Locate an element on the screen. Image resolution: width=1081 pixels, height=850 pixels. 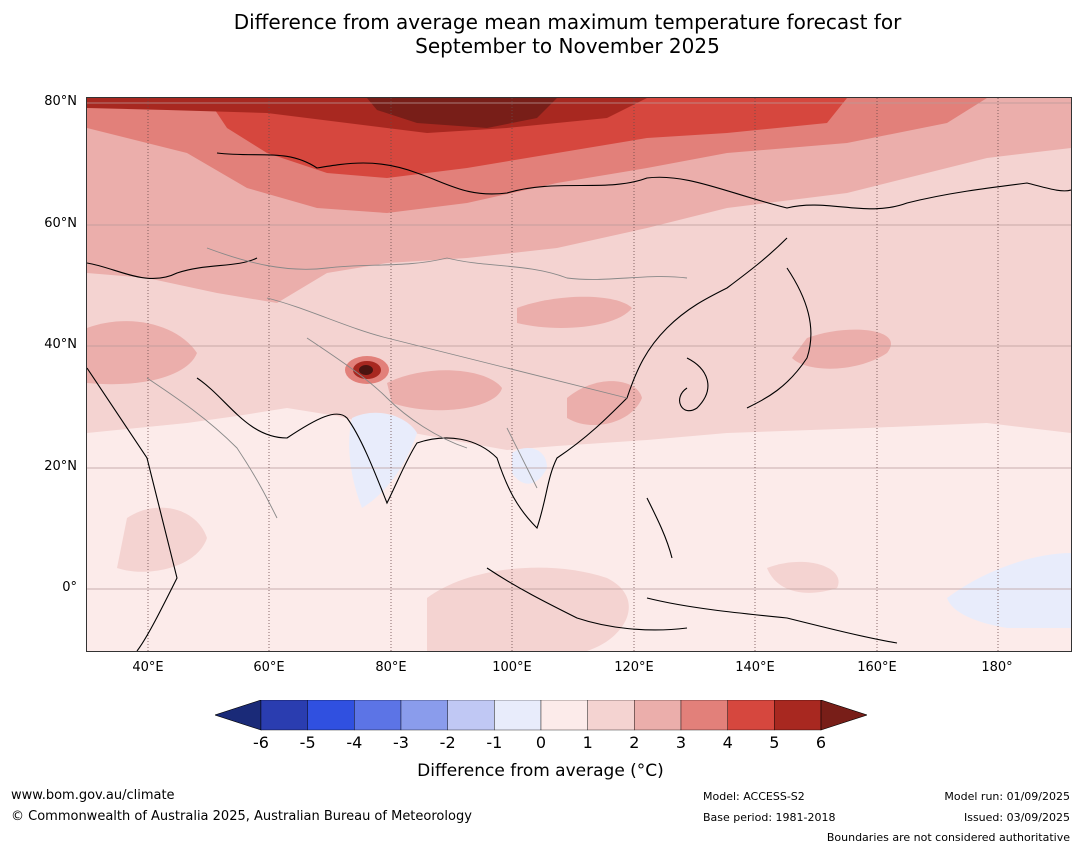
colorbar-tick-label: 3 is located at coordinates (681, 742).